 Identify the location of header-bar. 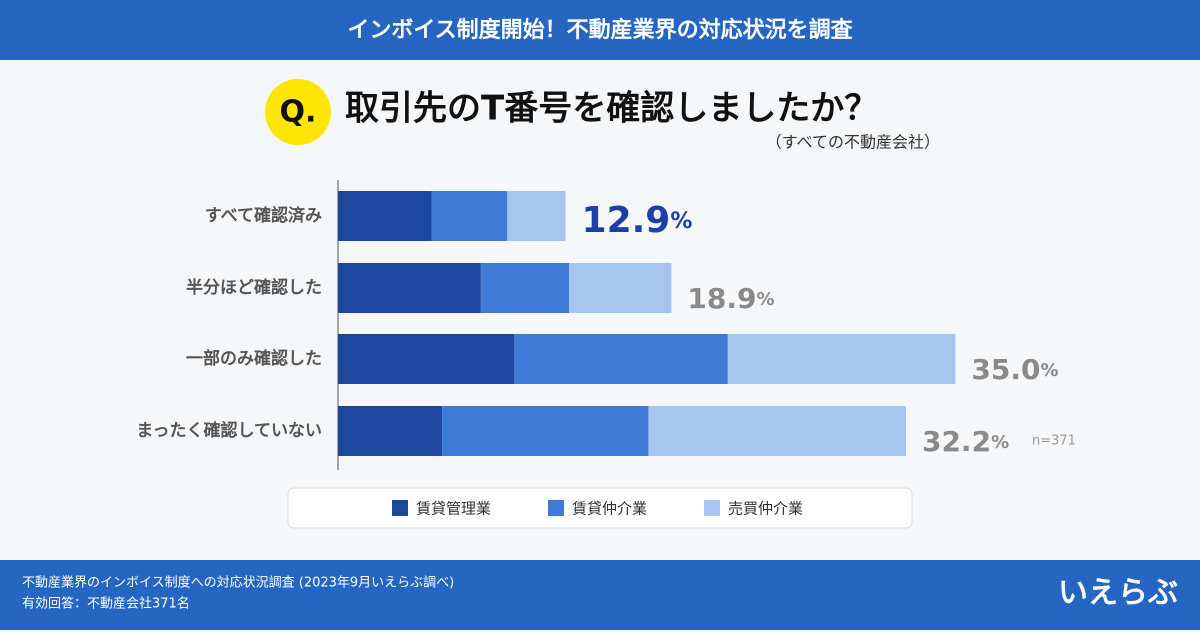
(600, 30).